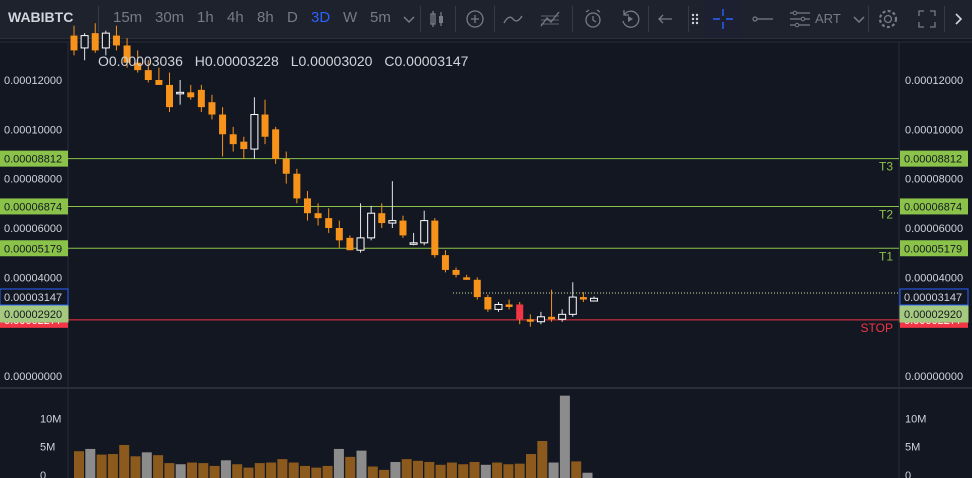 The image size is (972, 478). What do you see at coordinates (41, 17) in the screenshot?
I see `symbol-name: WABIBTC` at bounding box center [41, 17].